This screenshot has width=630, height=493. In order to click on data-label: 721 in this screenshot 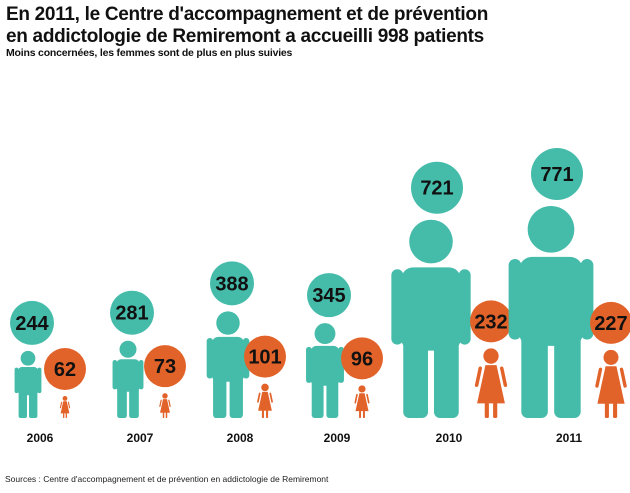, I will do `click(436, 189)`.